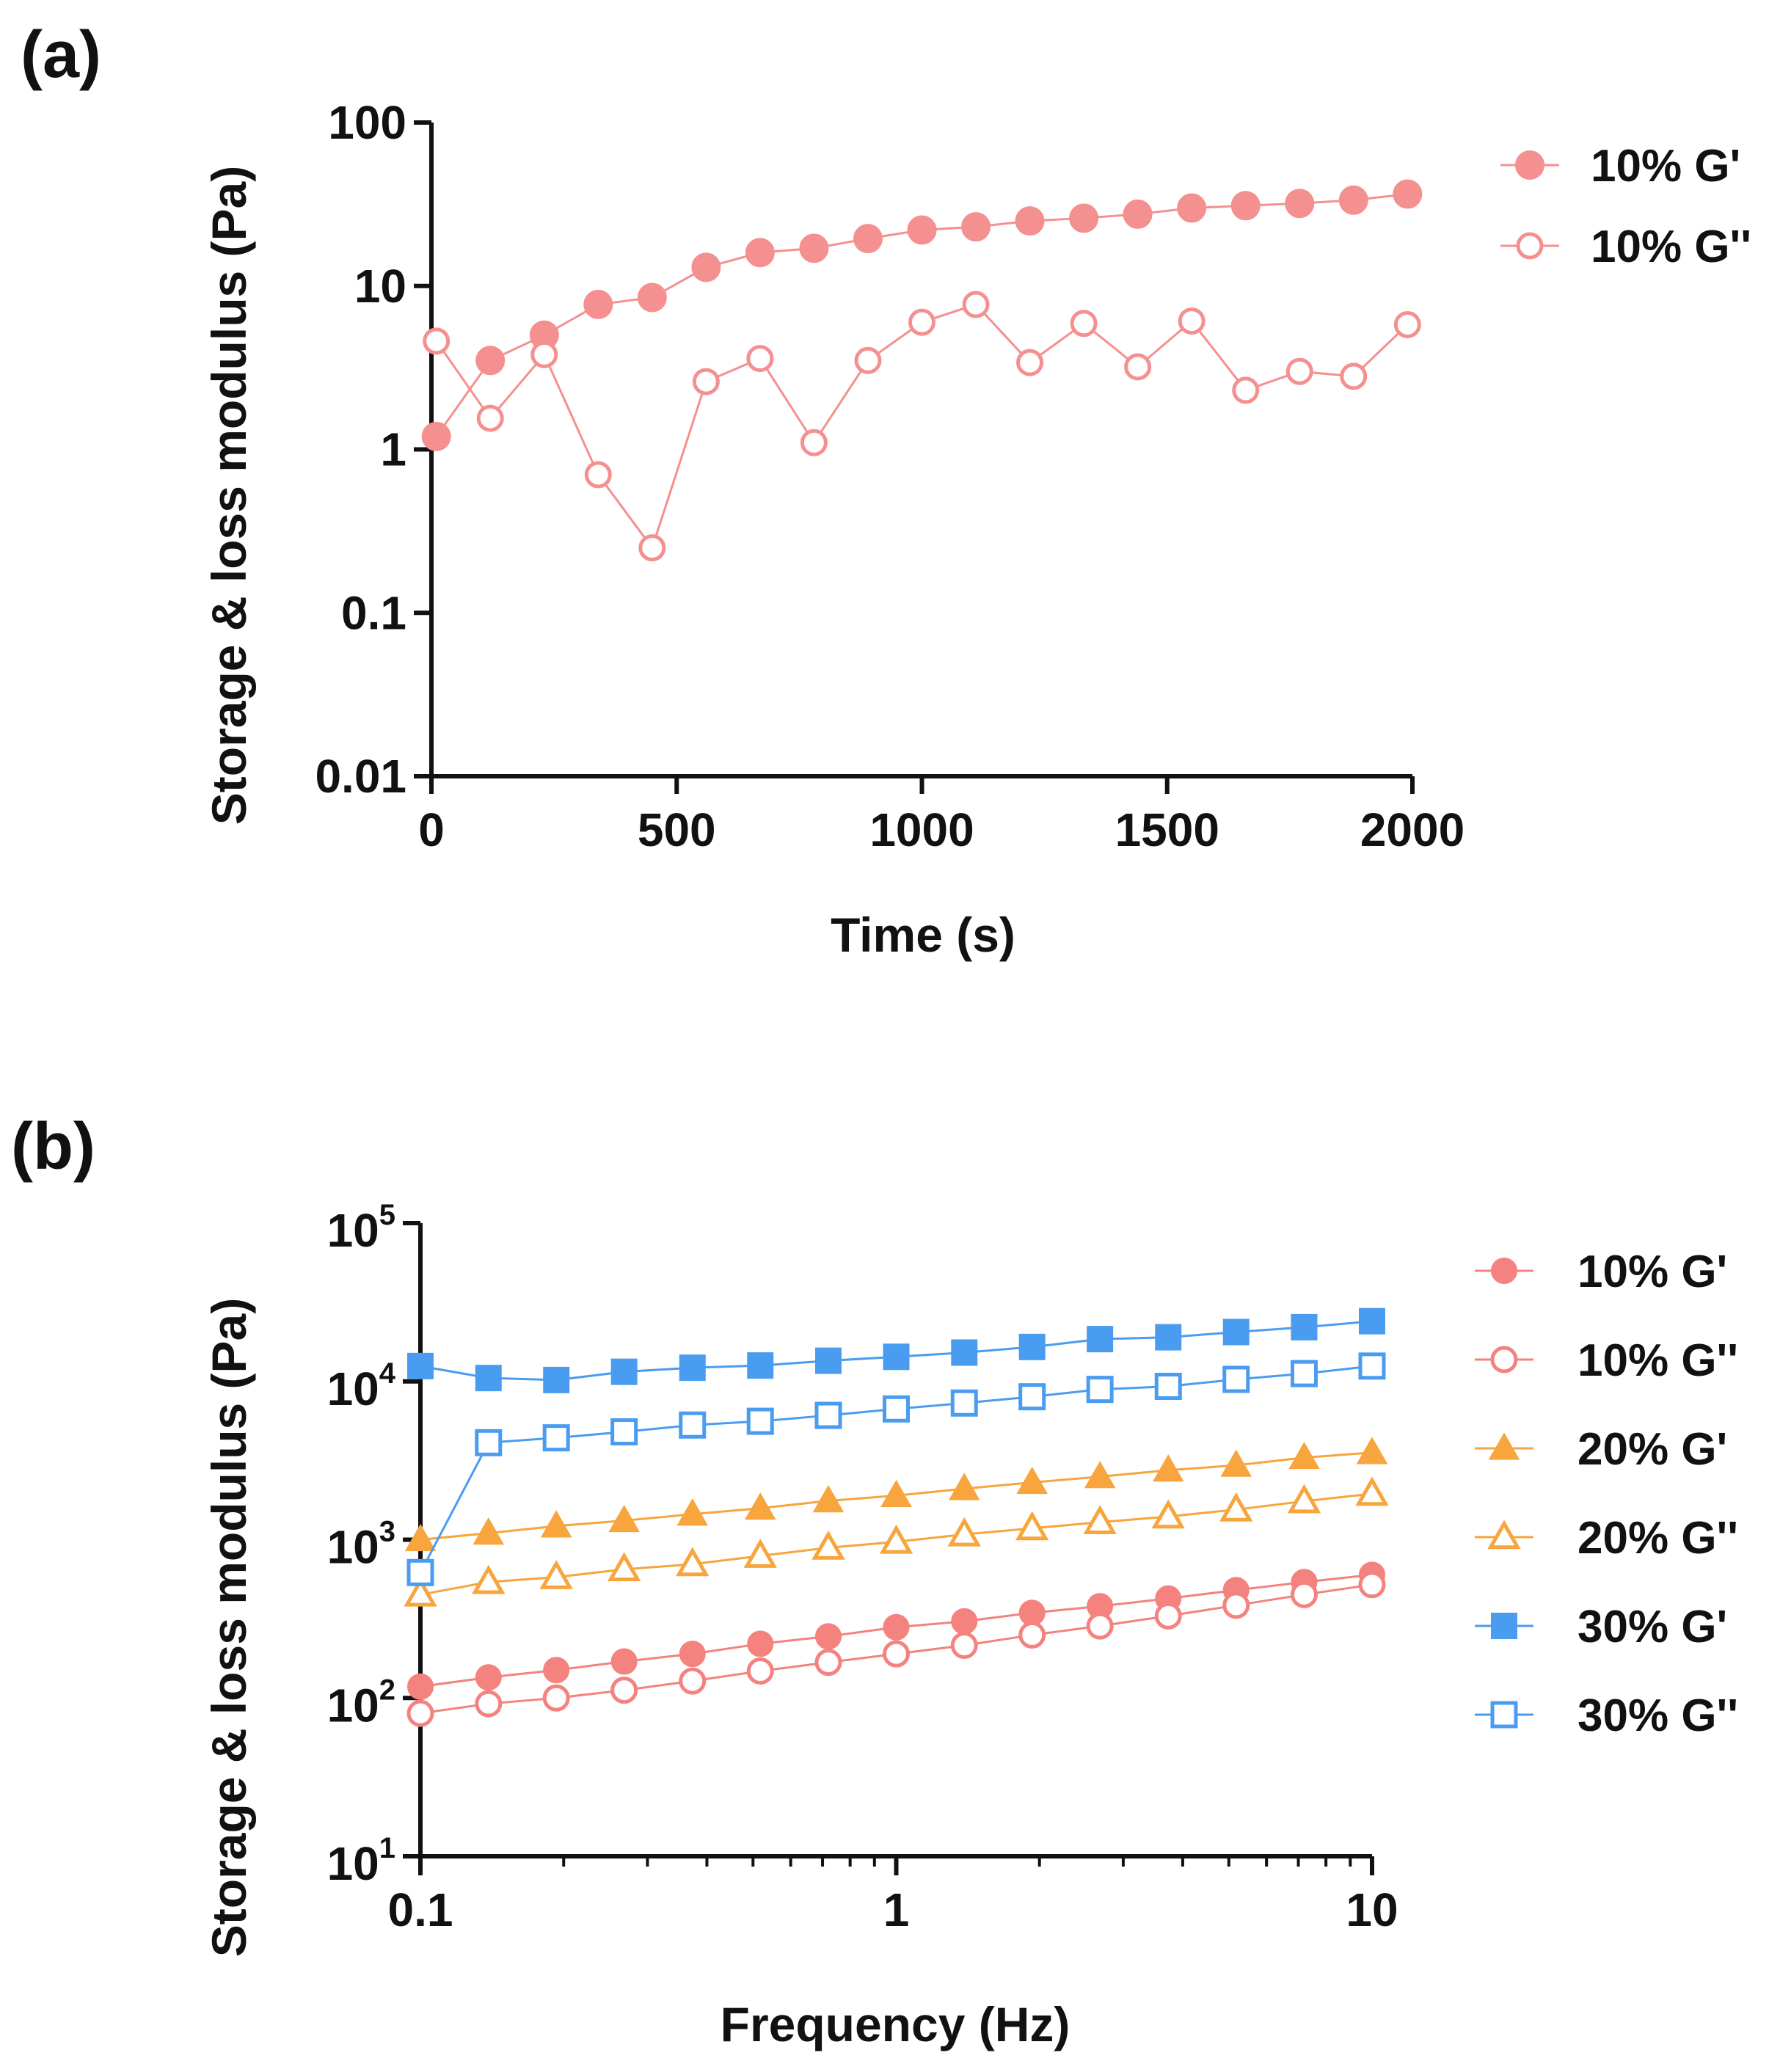  Describe the element at coordinates (373, 612) in the screenshot. I see `panel-a-y-tick-label: 0.1` at that location.